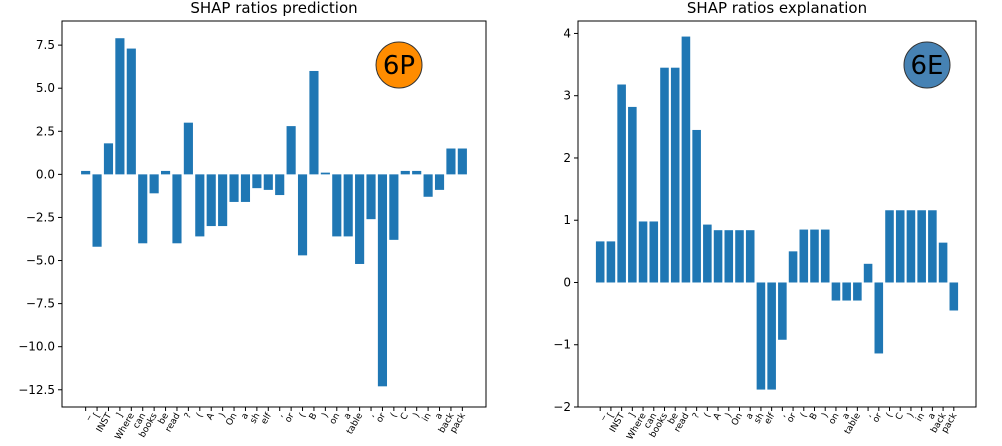 The image size is (1002, 446). What do you see at coordinates (36, 347) in the screenshot?
I see `y-tick-label: −10.0` at bounding box center [36, 347].